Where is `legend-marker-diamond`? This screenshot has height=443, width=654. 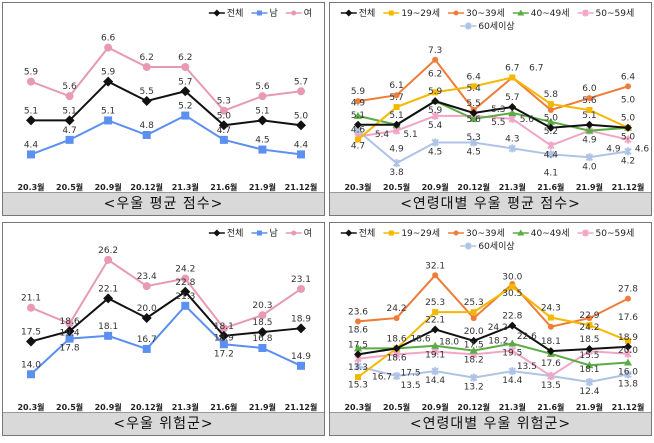 legend-marker-diamond is located at coordinates (217, 13).